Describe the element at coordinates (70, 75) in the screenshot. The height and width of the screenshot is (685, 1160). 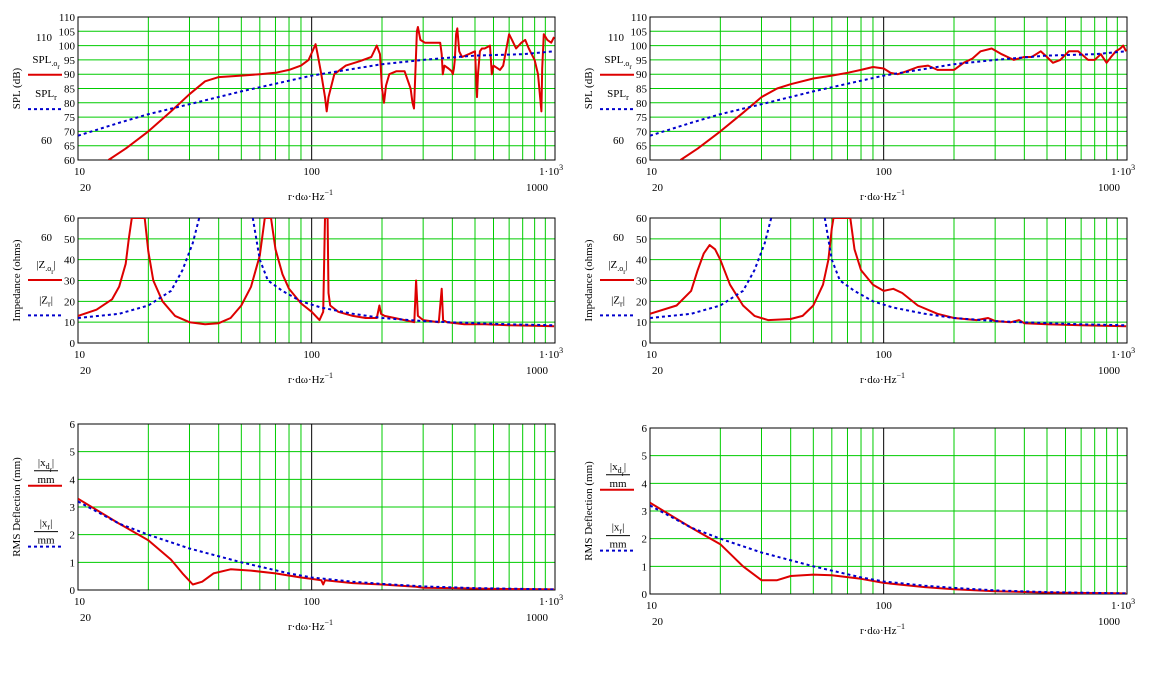
I see `y-tick-label: 90` at that location.